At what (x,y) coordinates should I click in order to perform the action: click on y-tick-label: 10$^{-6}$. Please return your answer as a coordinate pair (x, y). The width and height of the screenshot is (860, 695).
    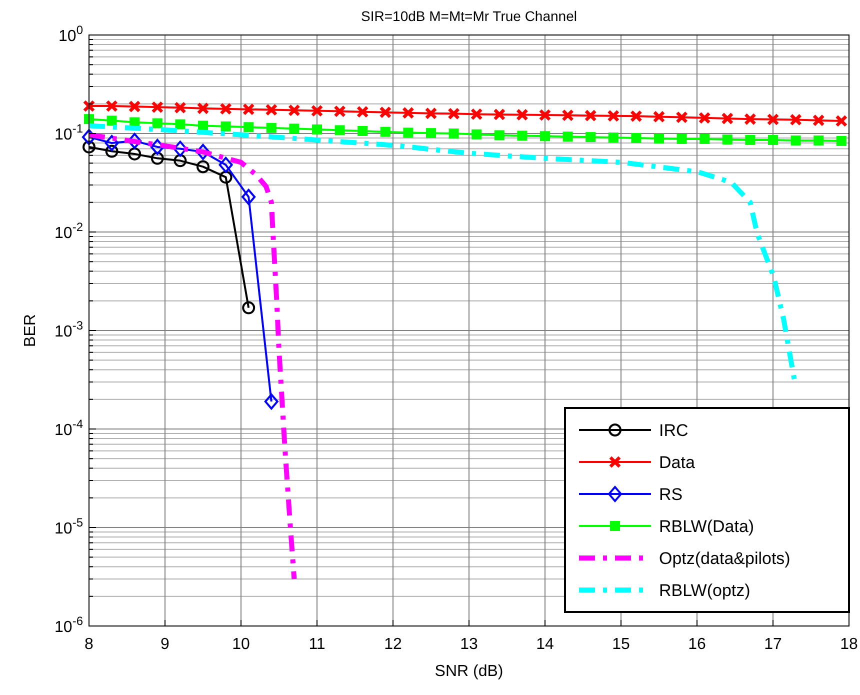
    Looking at the image, I should click on (69, 625).